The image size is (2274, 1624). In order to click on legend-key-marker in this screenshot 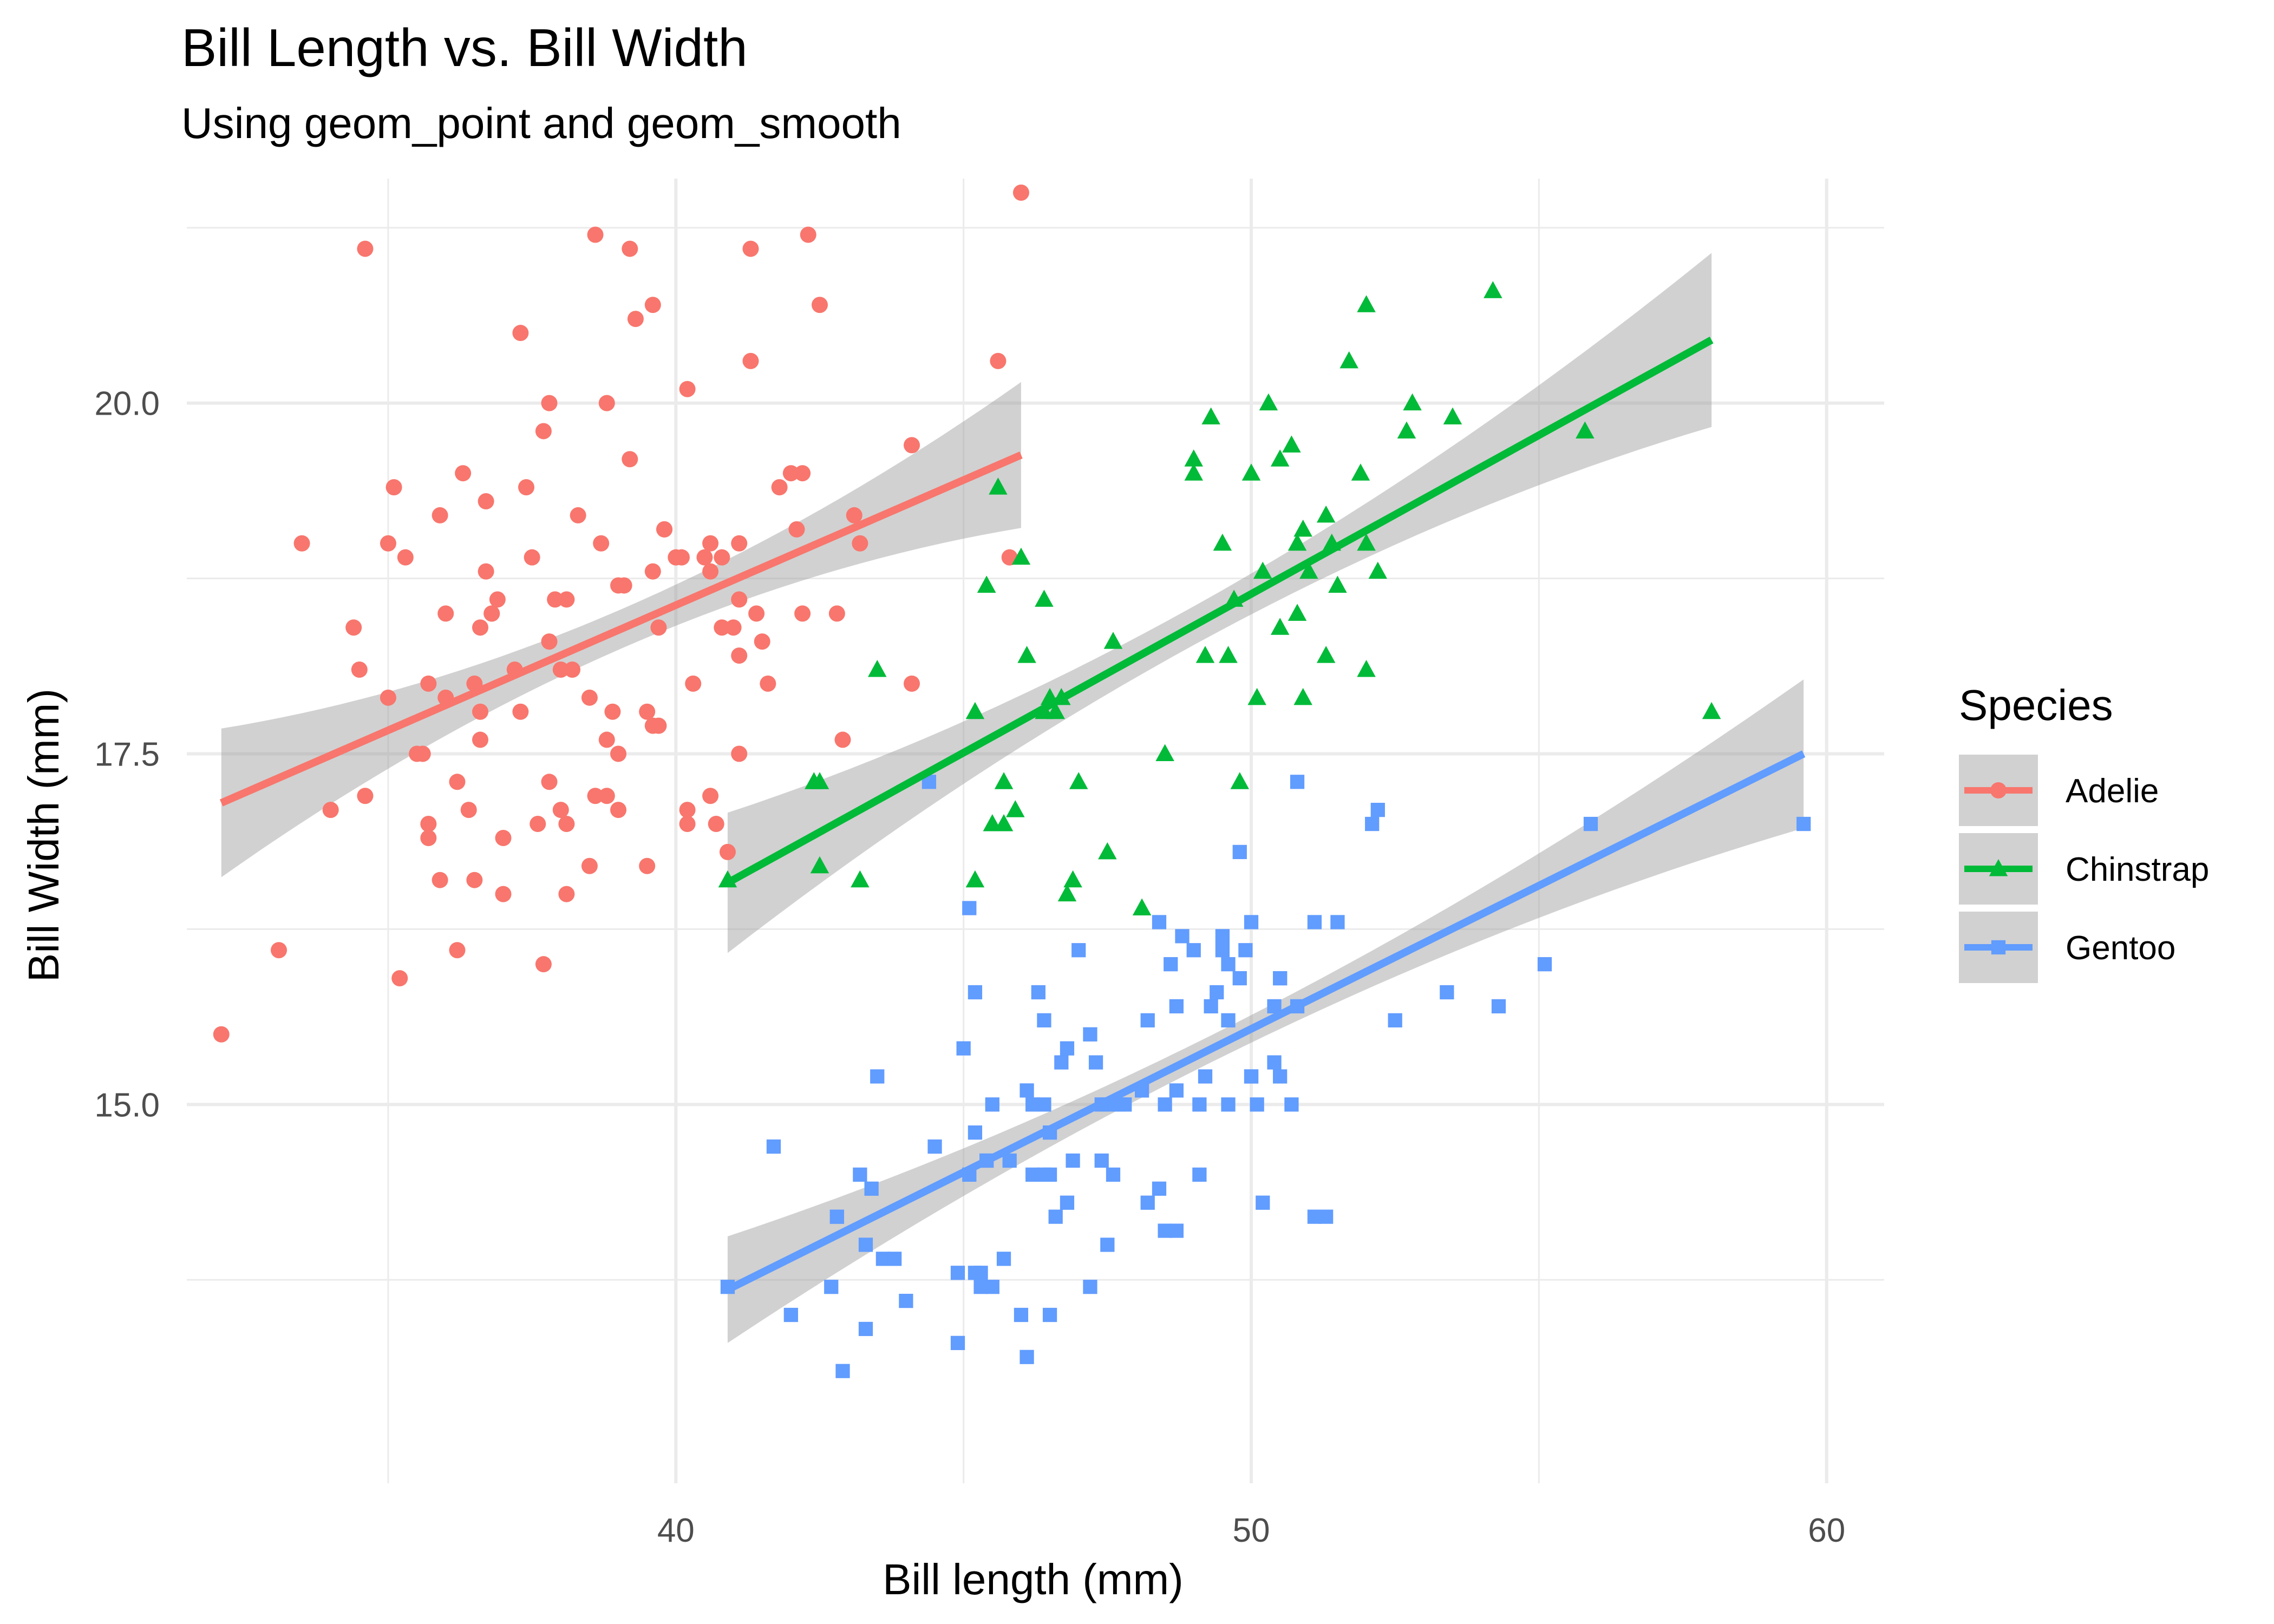, I will do `click(1999, 868)`.